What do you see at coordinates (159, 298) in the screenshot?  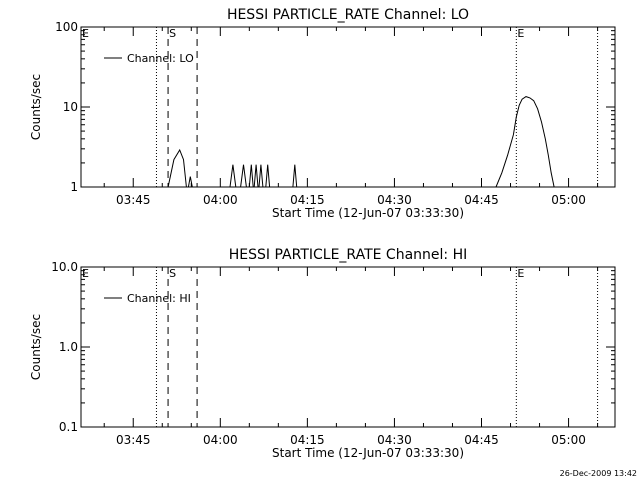 I see `legend-label: Channel: HI` at bounding box center [159, 298].